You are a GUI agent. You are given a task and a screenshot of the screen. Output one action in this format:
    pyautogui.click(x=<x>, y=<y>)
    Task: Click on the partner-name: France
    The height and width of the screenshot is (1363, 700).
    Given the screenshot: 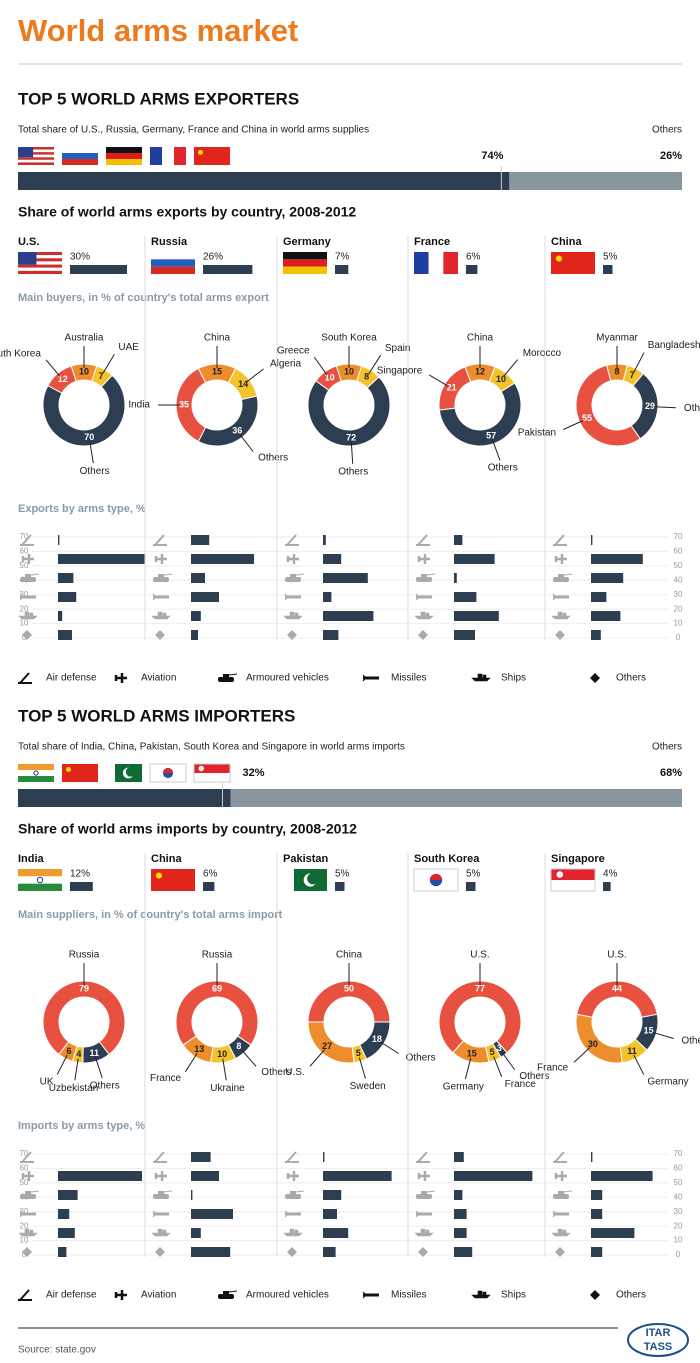 What is the action you would take?
    pyautogui.click(x=166, y=1078)
    